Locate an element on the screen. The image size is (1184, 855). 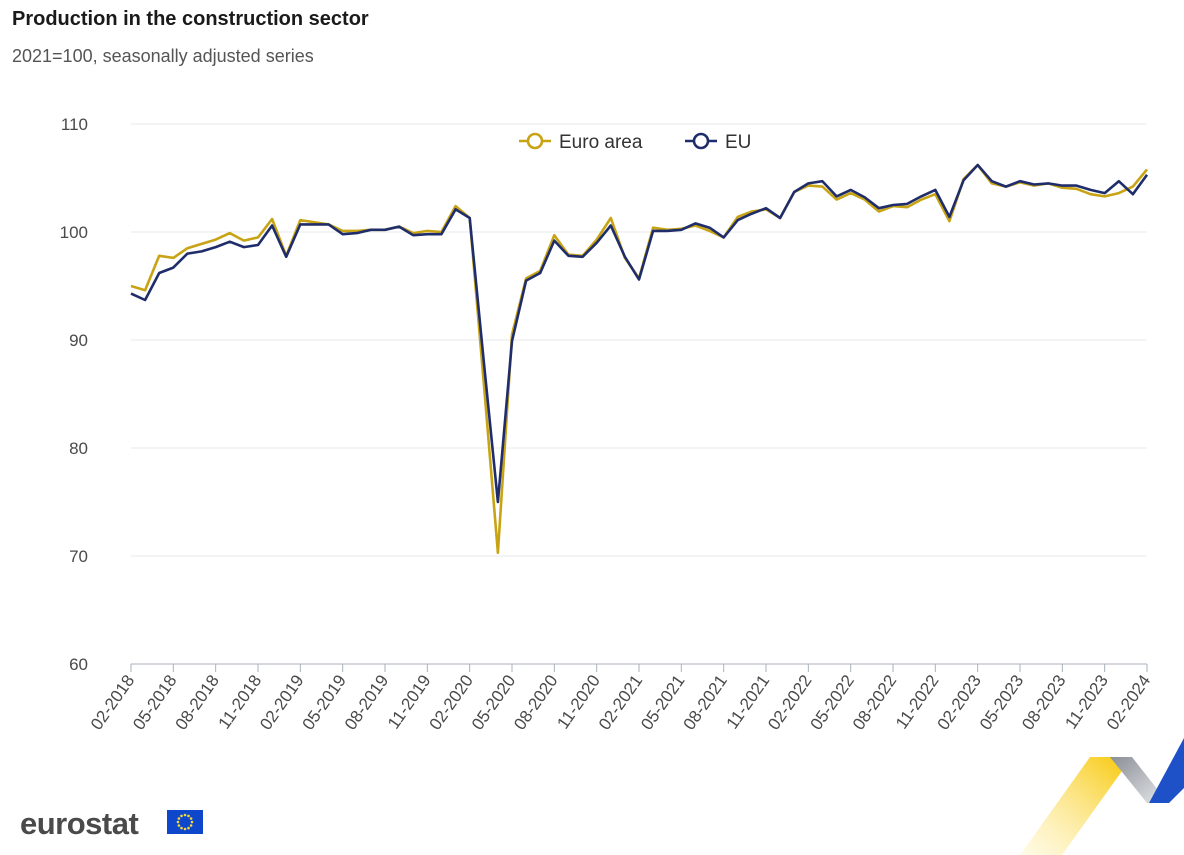
eu-flag-icon is located at coordinates (185, 822).